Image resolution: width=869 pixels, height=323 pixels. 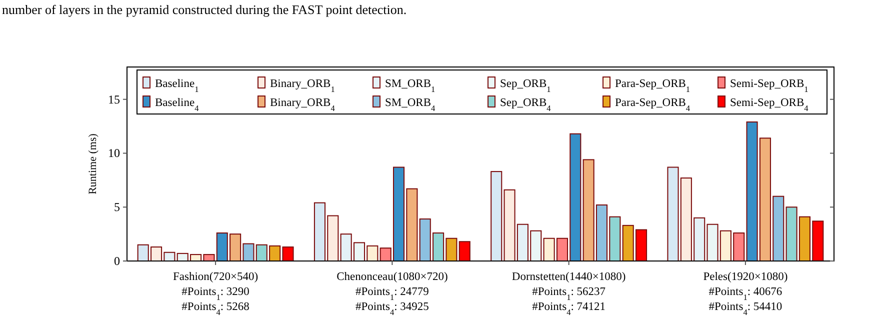 What do you see at coordinates (569, 293) in the screenshot?
I see `x-tick-label: Dornstetten(1440×1080) #Points$_{1}$: 56237 #Points$_{4}$: 74121` at bounding box center [569, 293].